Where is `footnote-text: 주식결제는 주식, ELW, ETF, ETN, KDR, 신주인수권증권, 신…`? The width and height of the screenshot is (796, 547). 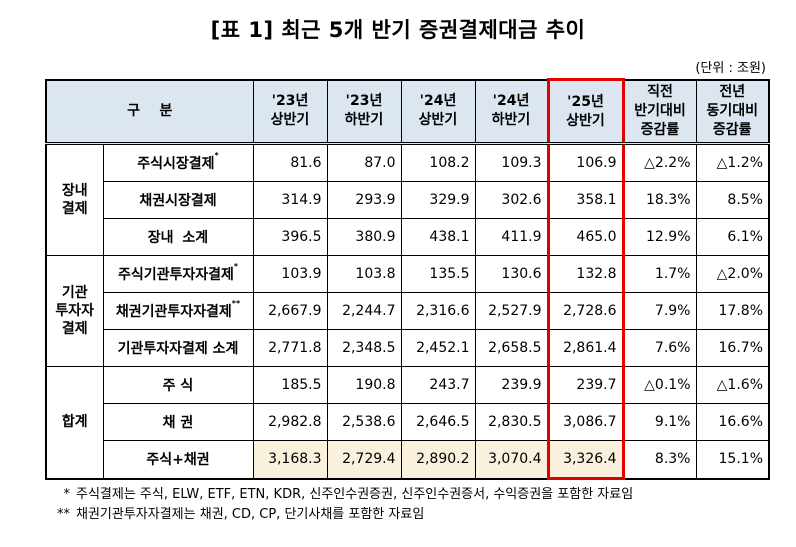
footnote-text: 주식결제는 주식, ELW, ETF, ETN, KDR, 신주인수권증권, 신… is located at coordinates (355, 494).